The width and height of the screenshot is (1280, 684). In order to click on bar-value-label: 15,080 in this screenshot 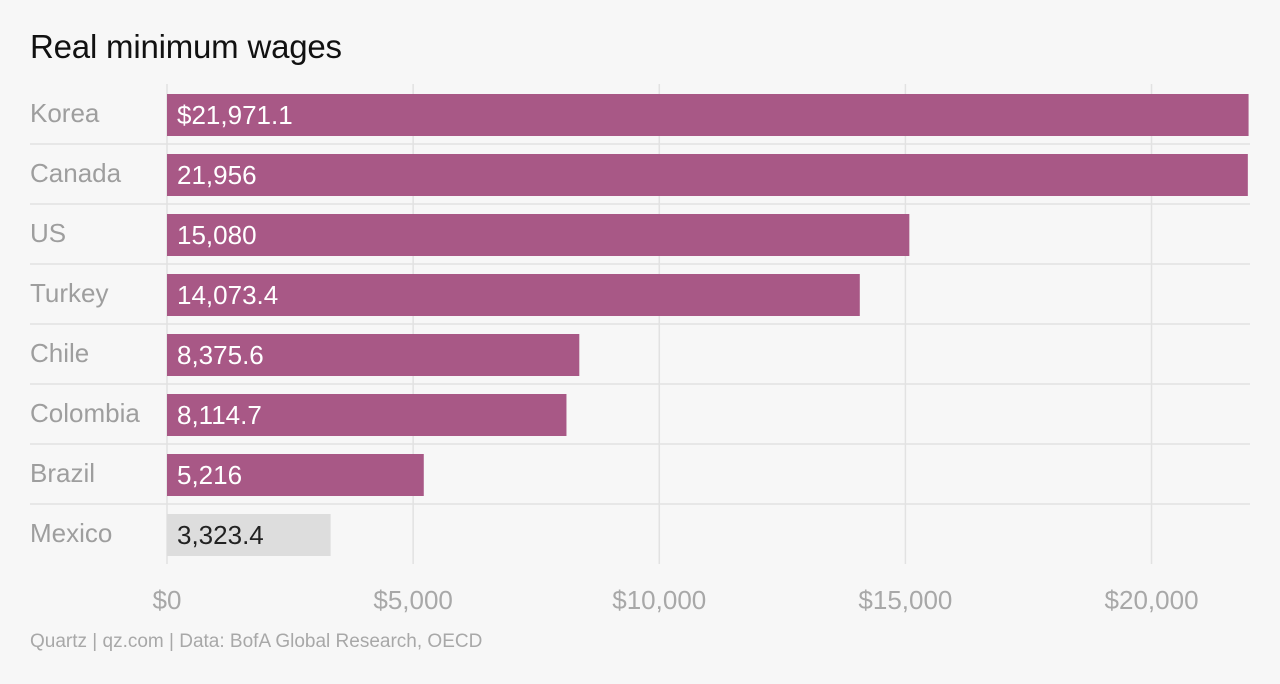, I will do `click(217, 235)`.